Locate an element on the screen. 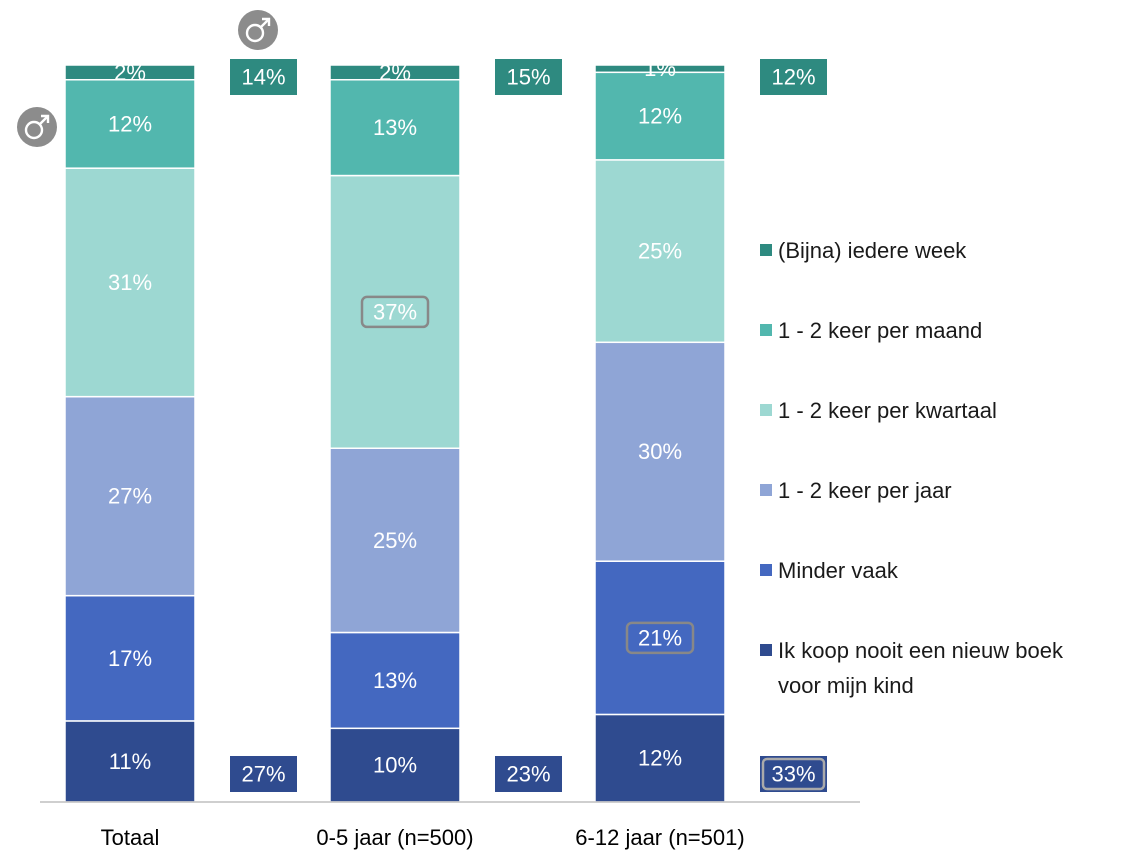 Image resolution: width=1131 pixels, height=856 pixels. top-total-label: 12% is located at coordinates (793, 77).